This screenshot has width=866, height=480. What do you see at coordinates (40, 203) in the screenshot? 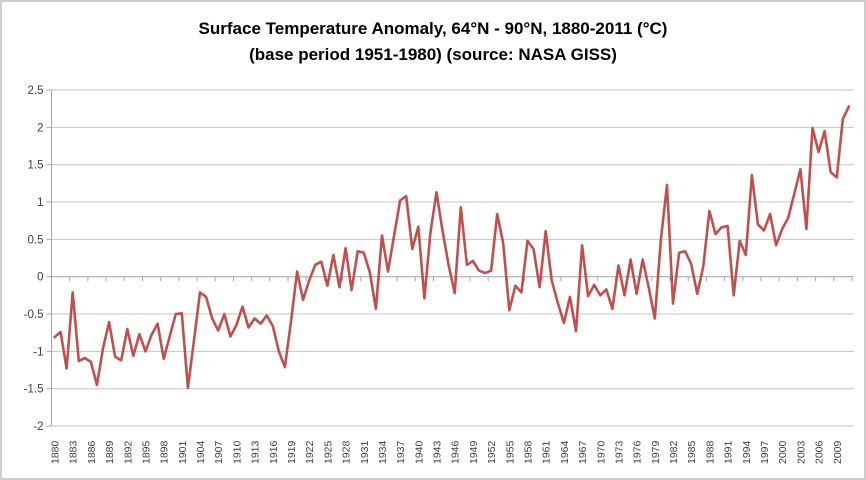
I see `y-tick-label: 1` at bounding box center [40, 203].